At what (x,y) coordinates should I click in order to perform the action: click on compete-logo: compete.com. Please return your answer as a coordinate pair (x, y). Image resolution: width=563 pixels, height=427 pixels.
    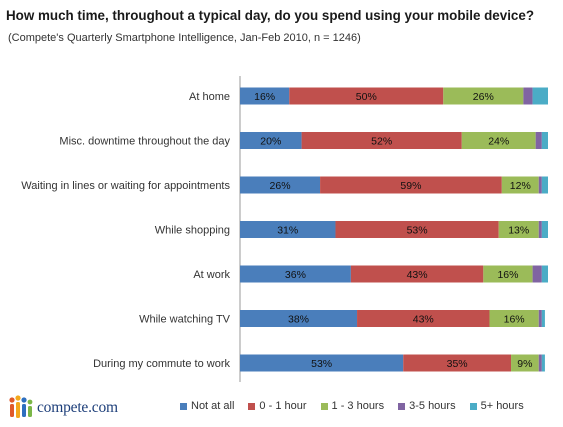
    Looking at the image, I should click on (63, 408).